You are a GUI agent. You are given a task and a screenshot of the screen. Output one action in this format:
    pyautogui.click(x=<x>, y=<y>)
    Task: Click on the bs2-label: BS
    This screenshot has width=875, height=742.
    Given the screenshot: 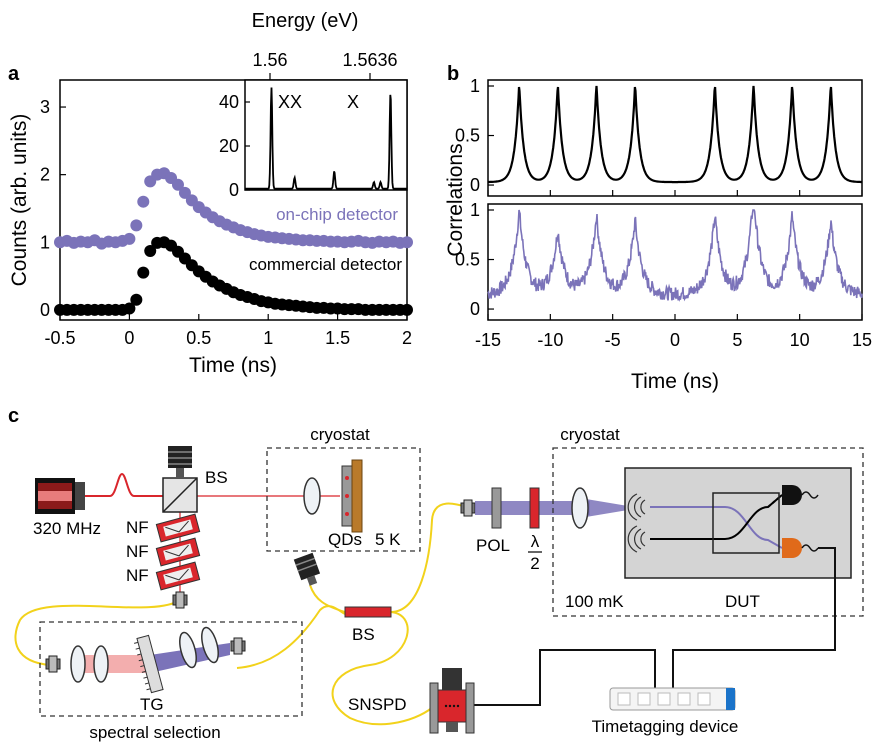 What is the action you would take?
    pyautogui.click(x=363, y=634)
    